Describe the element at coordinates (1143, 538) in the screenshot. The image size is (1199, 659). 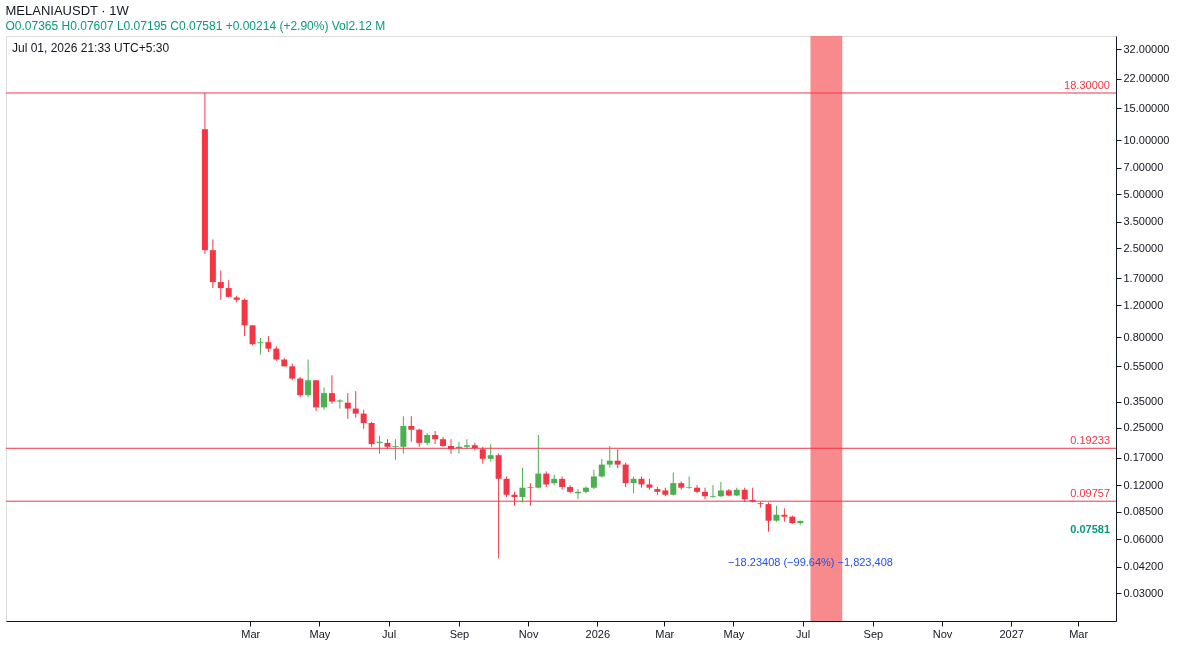
I see `y-tick-label: 0.06000` at that location.